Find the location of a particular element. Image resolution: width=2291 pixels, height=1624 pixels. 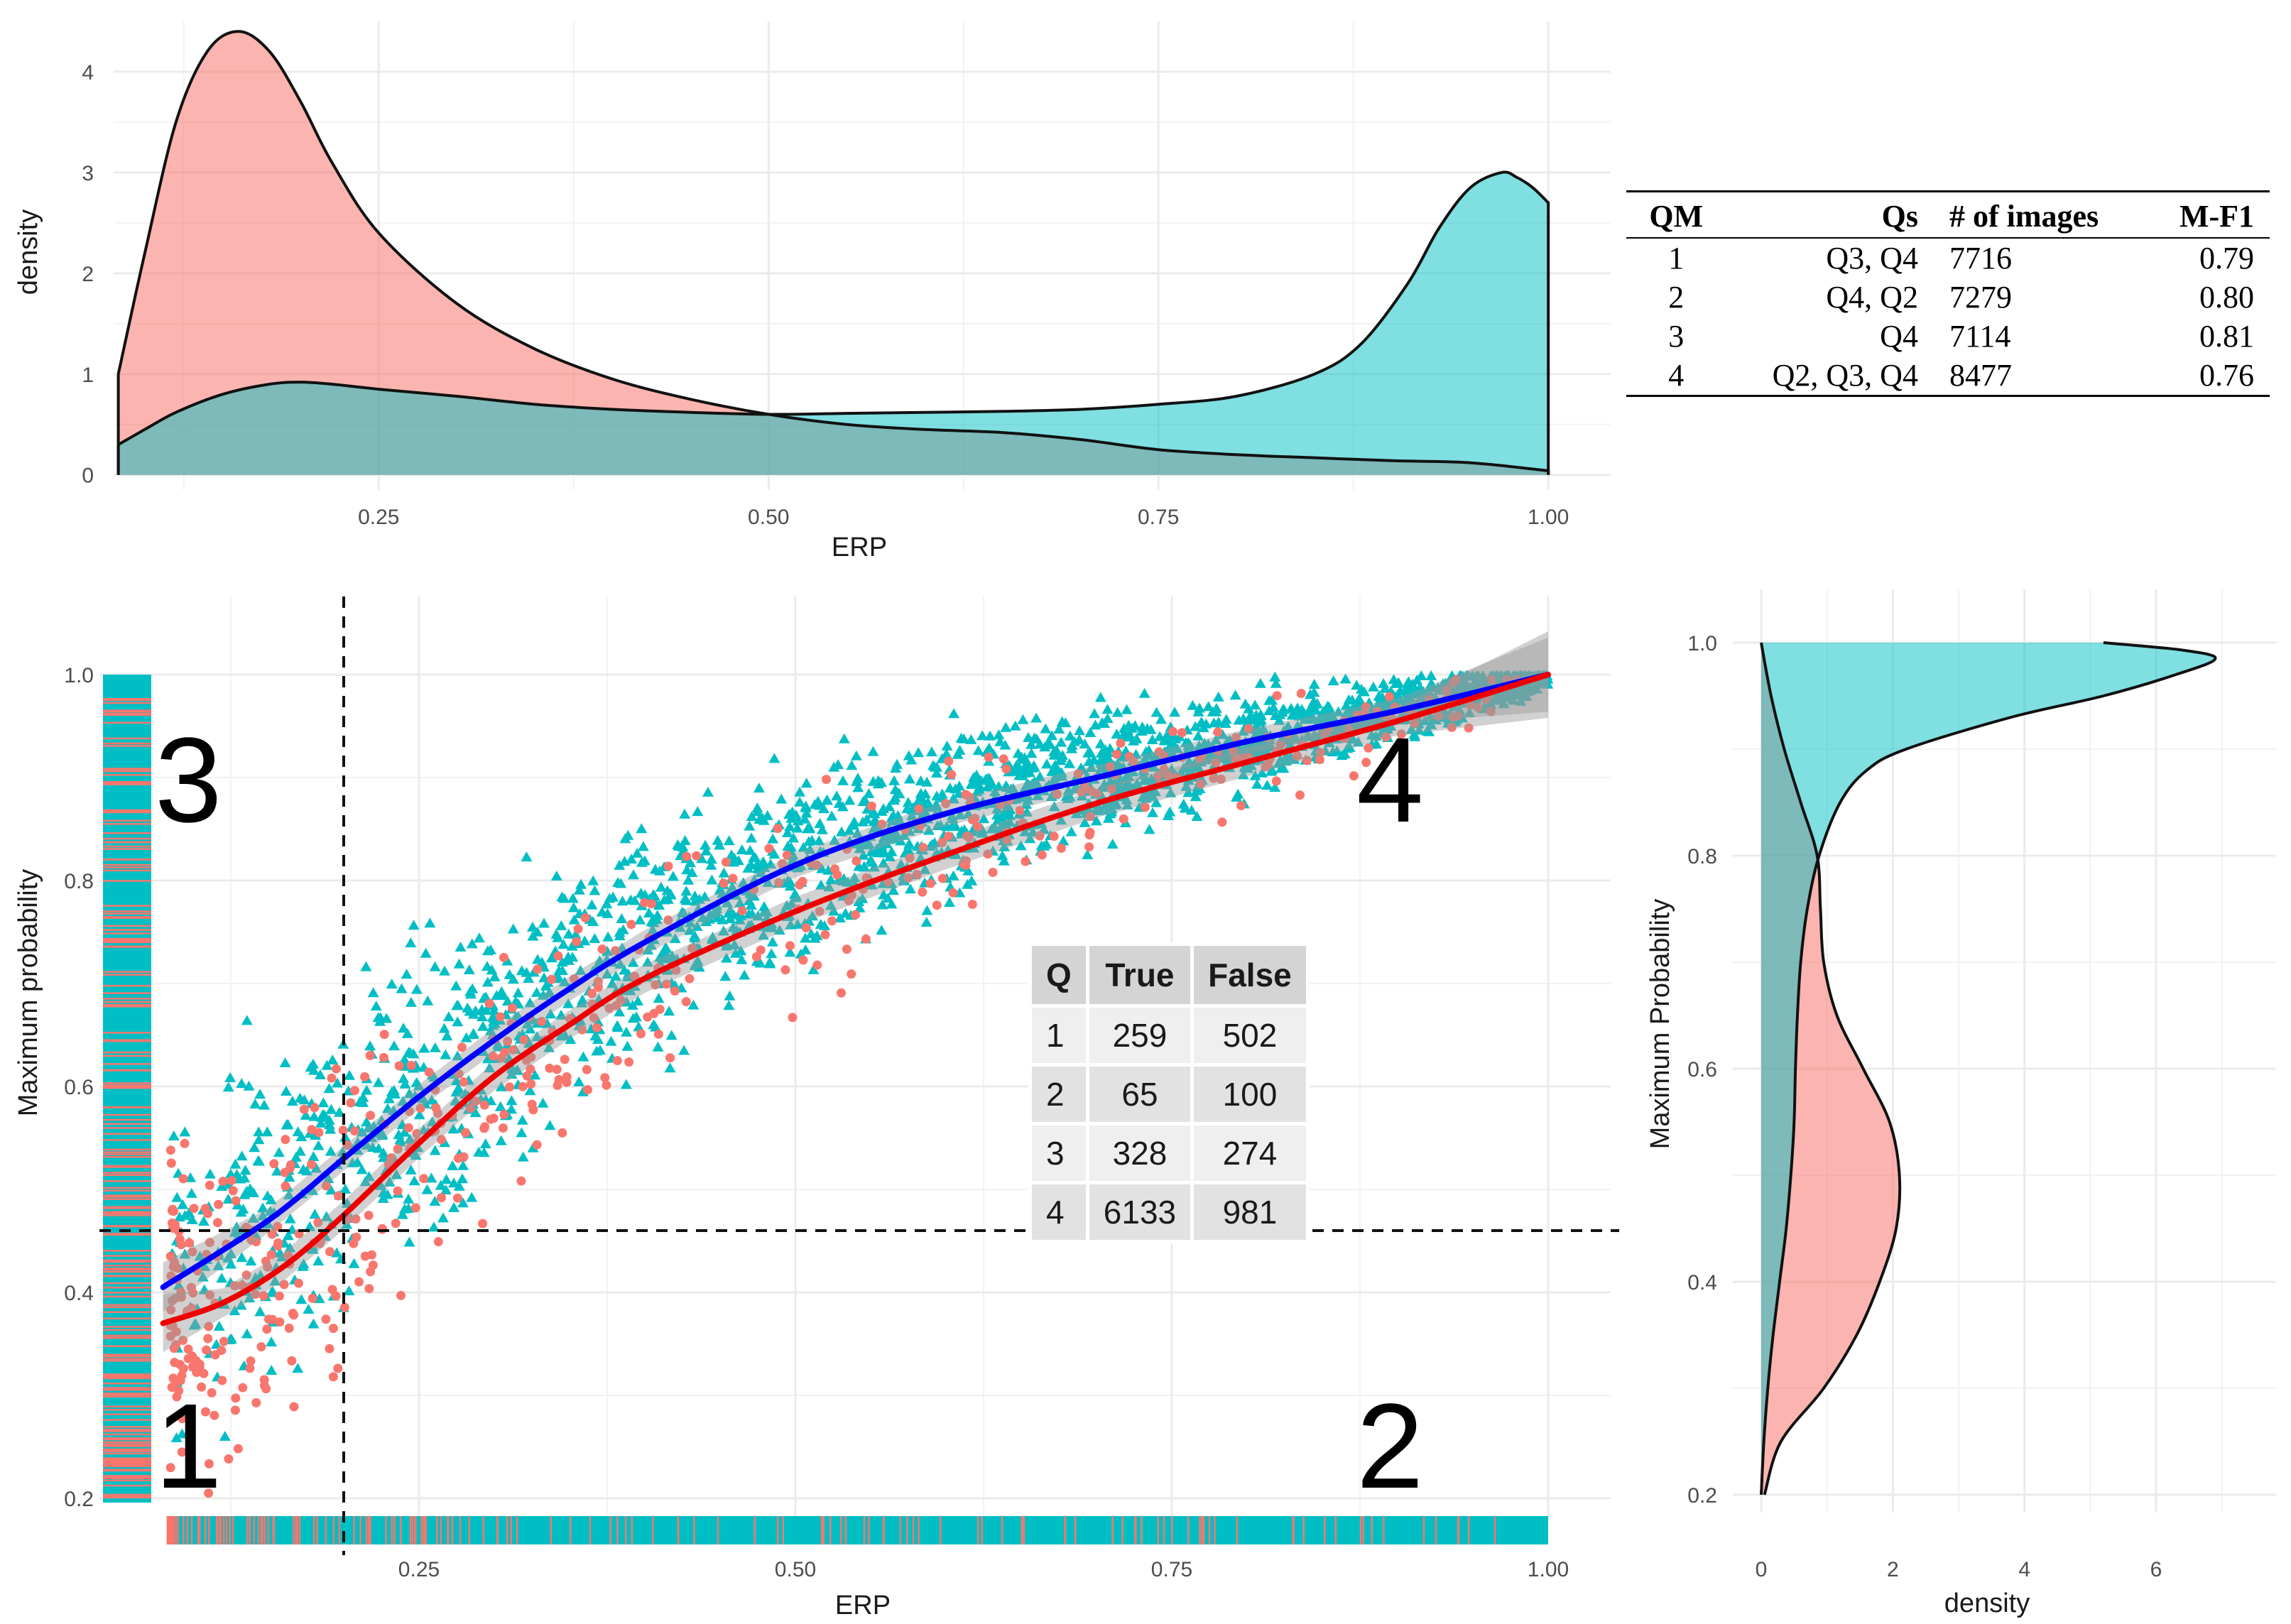

q-cell: 274 is located at coordinates (1250, 1153).